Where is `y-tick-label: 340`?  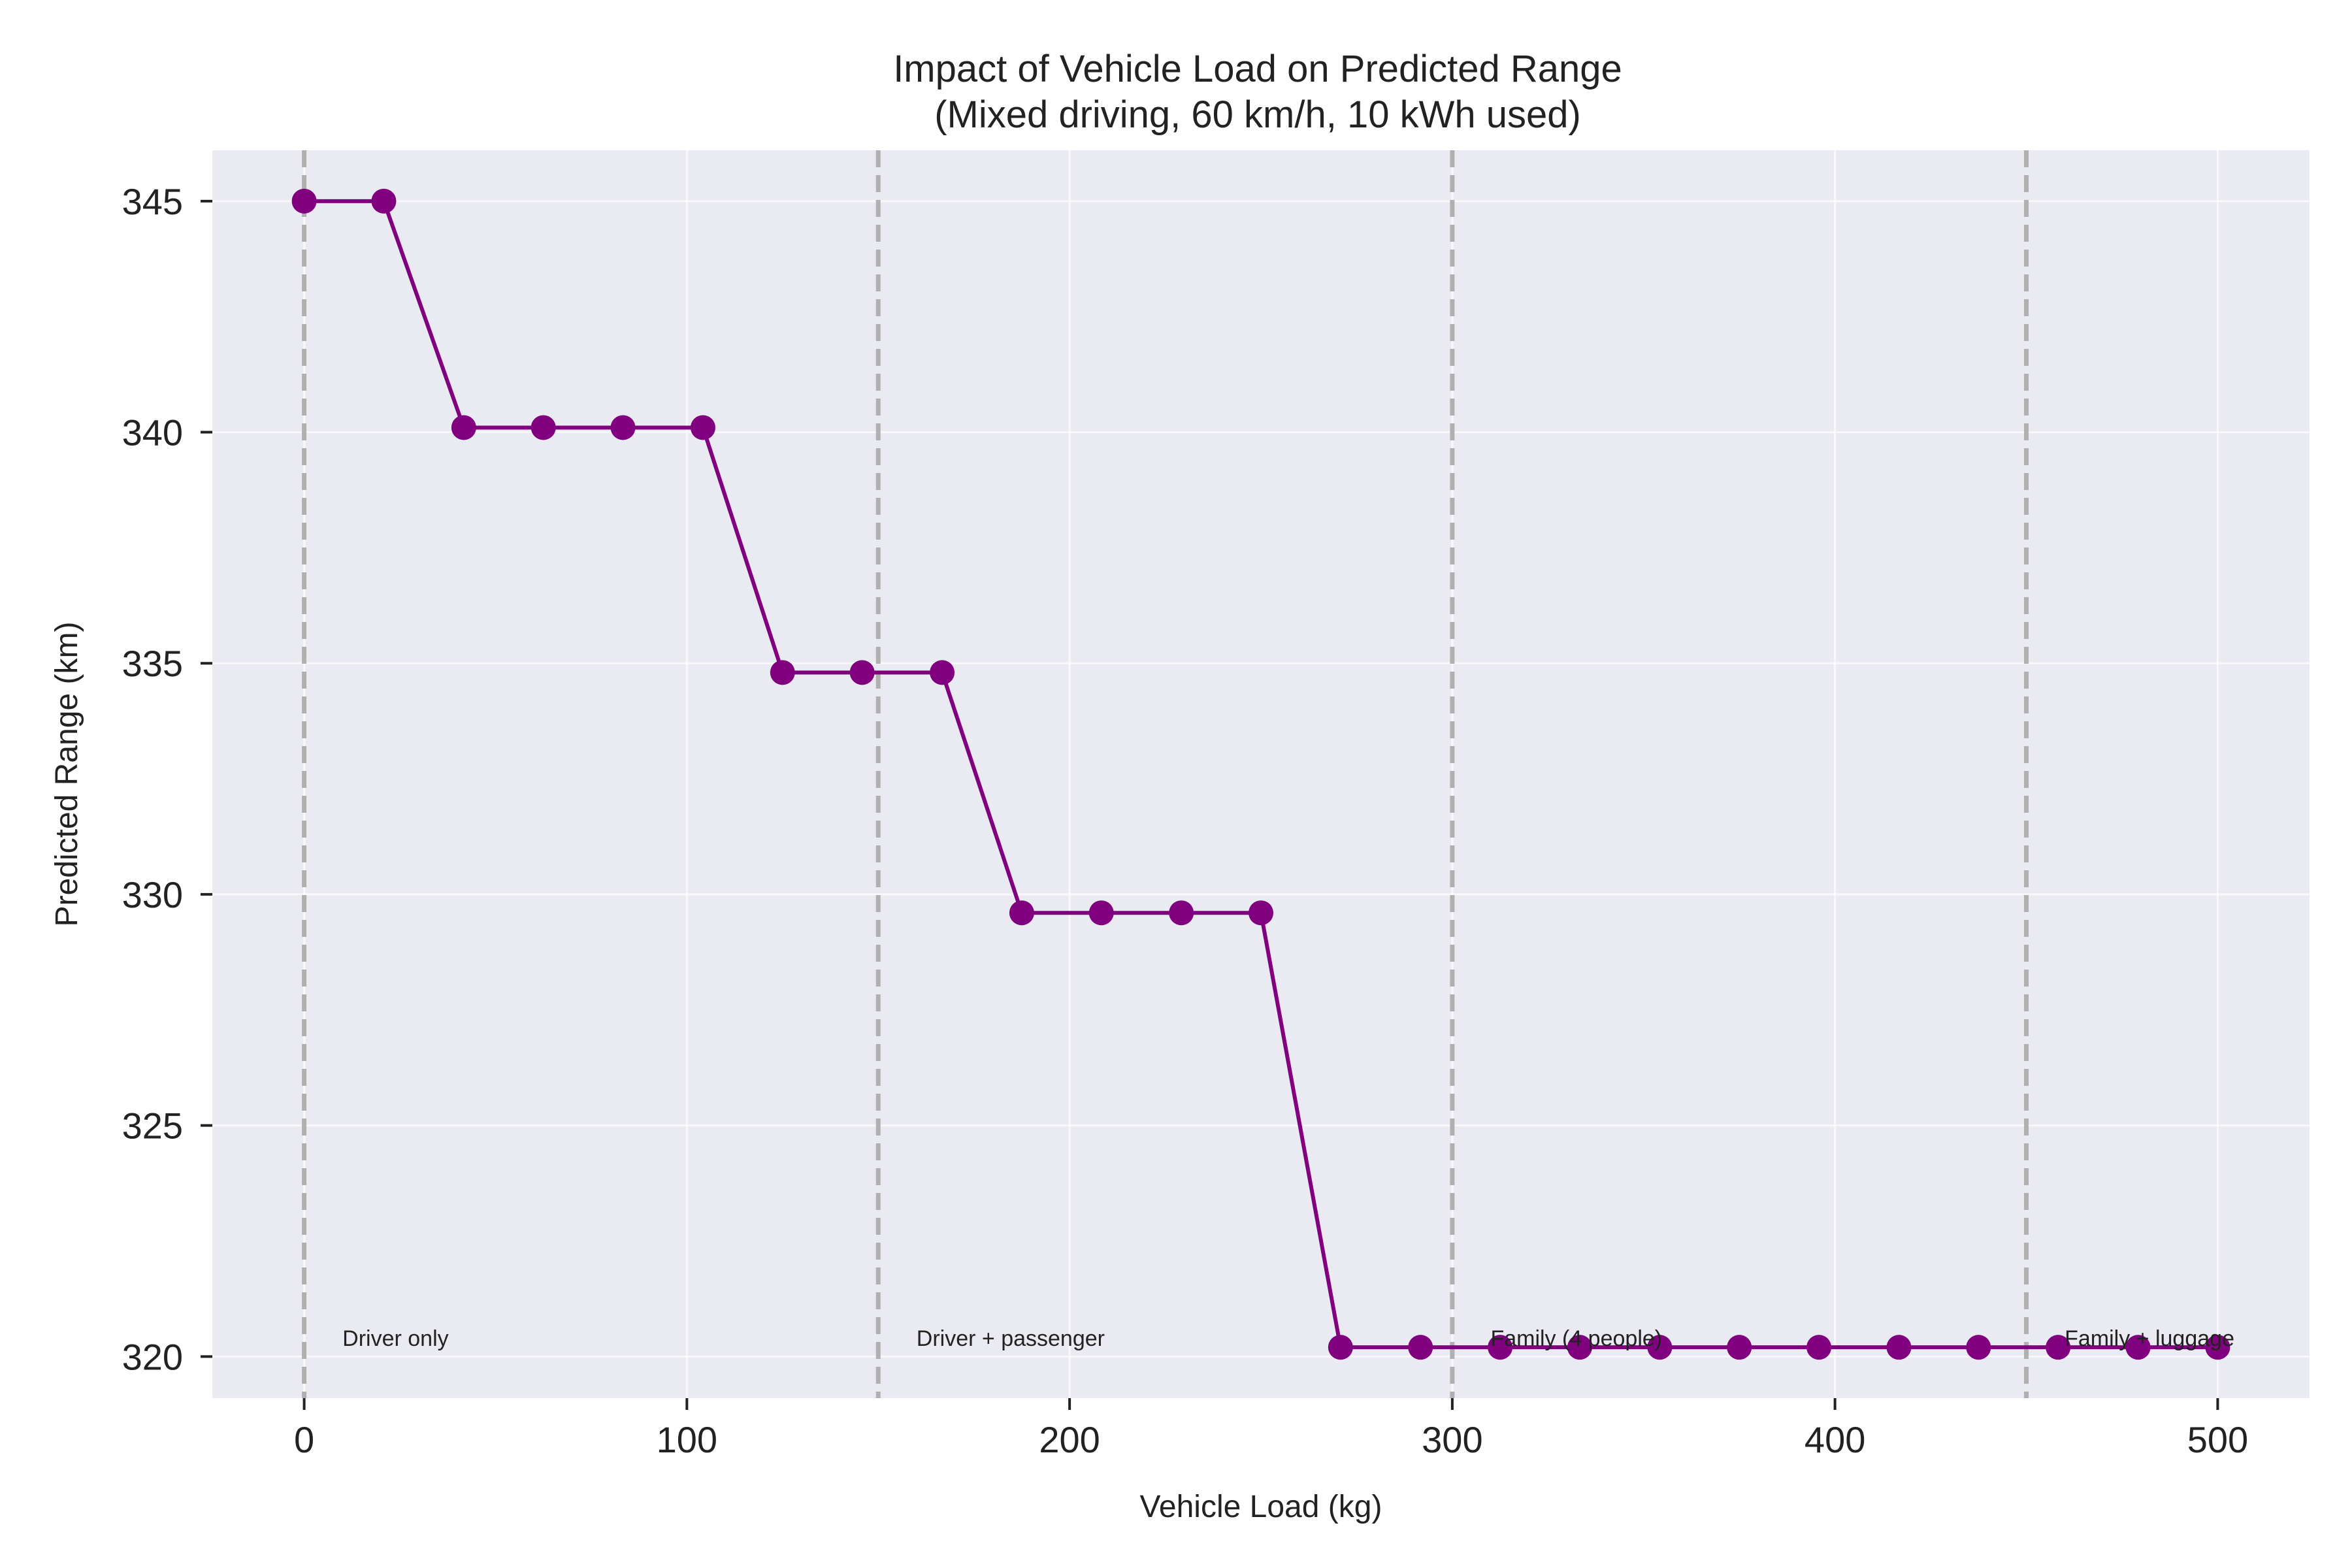 y-tick-label: 340 is located at coordinates (152, 432).